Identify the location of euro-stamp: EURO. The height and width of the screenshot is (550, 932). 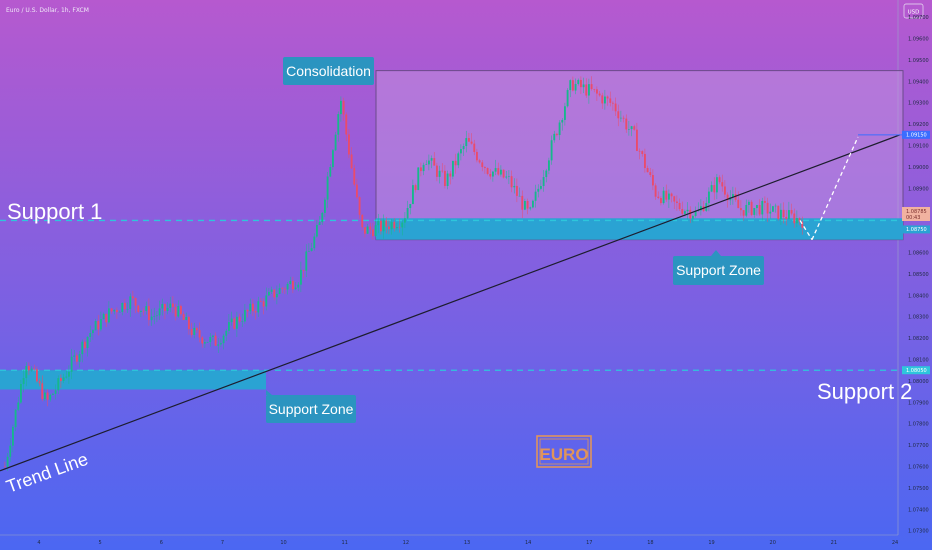
(564, 451).